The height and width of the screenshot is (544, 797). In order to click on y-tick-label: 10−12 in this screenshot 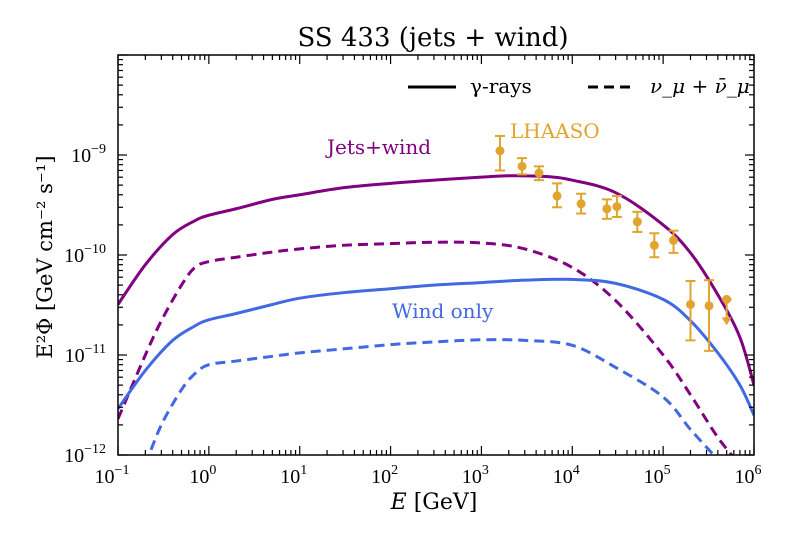, I will do `click(85, 454)`.